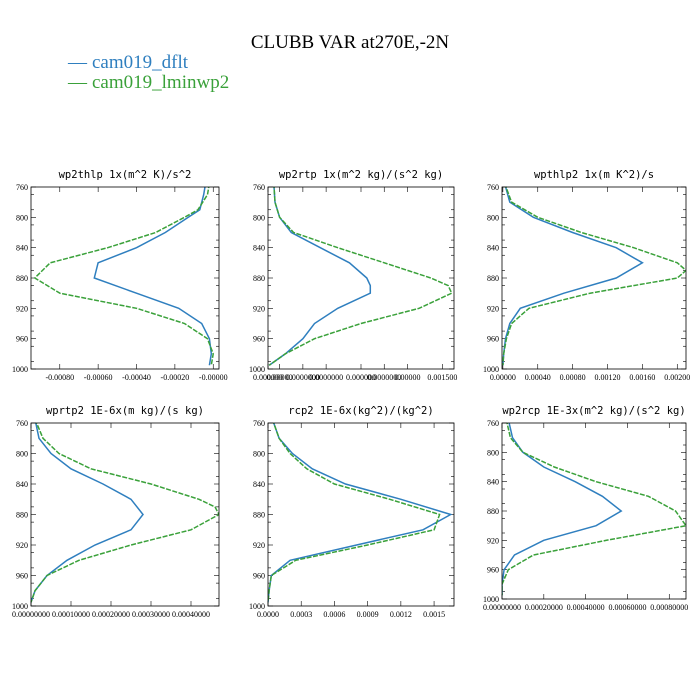  I want to click on panel-title: rcp2 1E-6x(kg^2)/(kg^2), so click(360, 411).